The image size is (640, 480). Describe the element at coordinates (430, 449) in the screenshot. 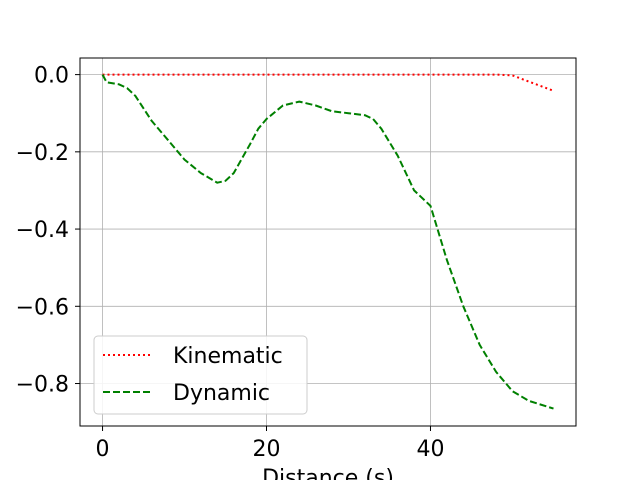

I see `x-tick-label: 40` at that location.